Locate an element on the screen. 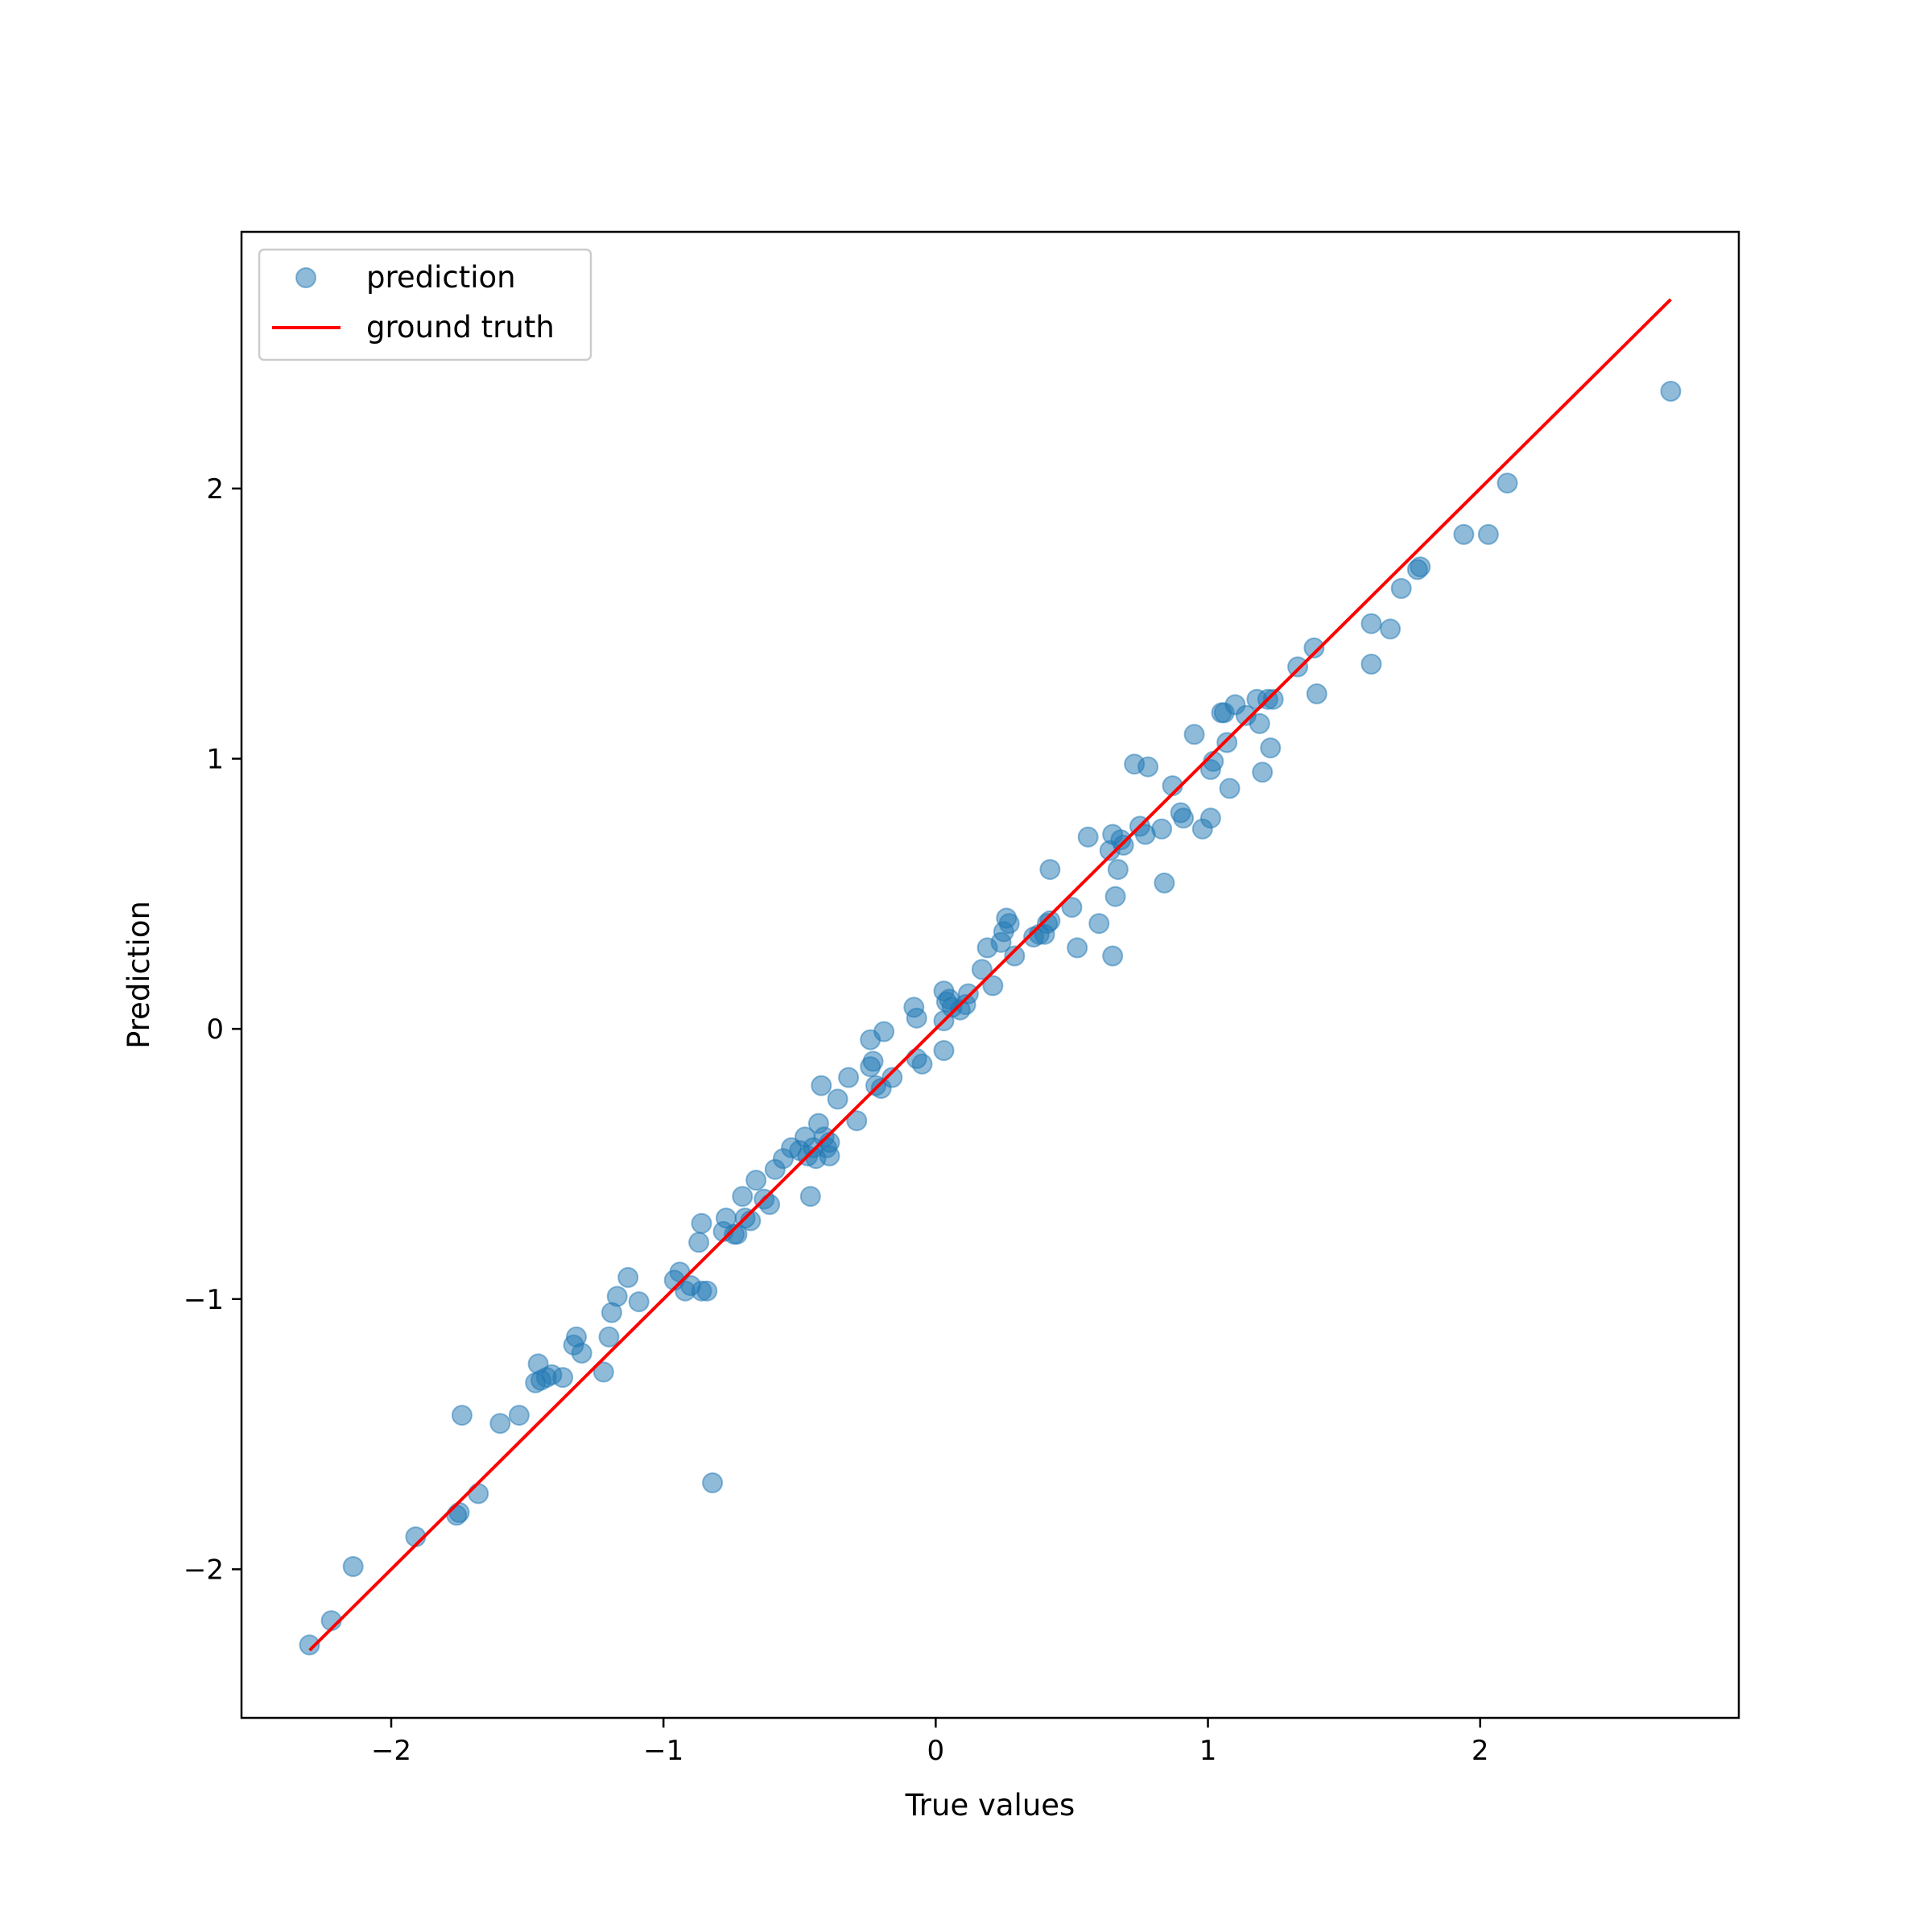 The height and width of the screenshot is (1932, 1932). legend-prediction-marker is located at coordinates (305, 277).